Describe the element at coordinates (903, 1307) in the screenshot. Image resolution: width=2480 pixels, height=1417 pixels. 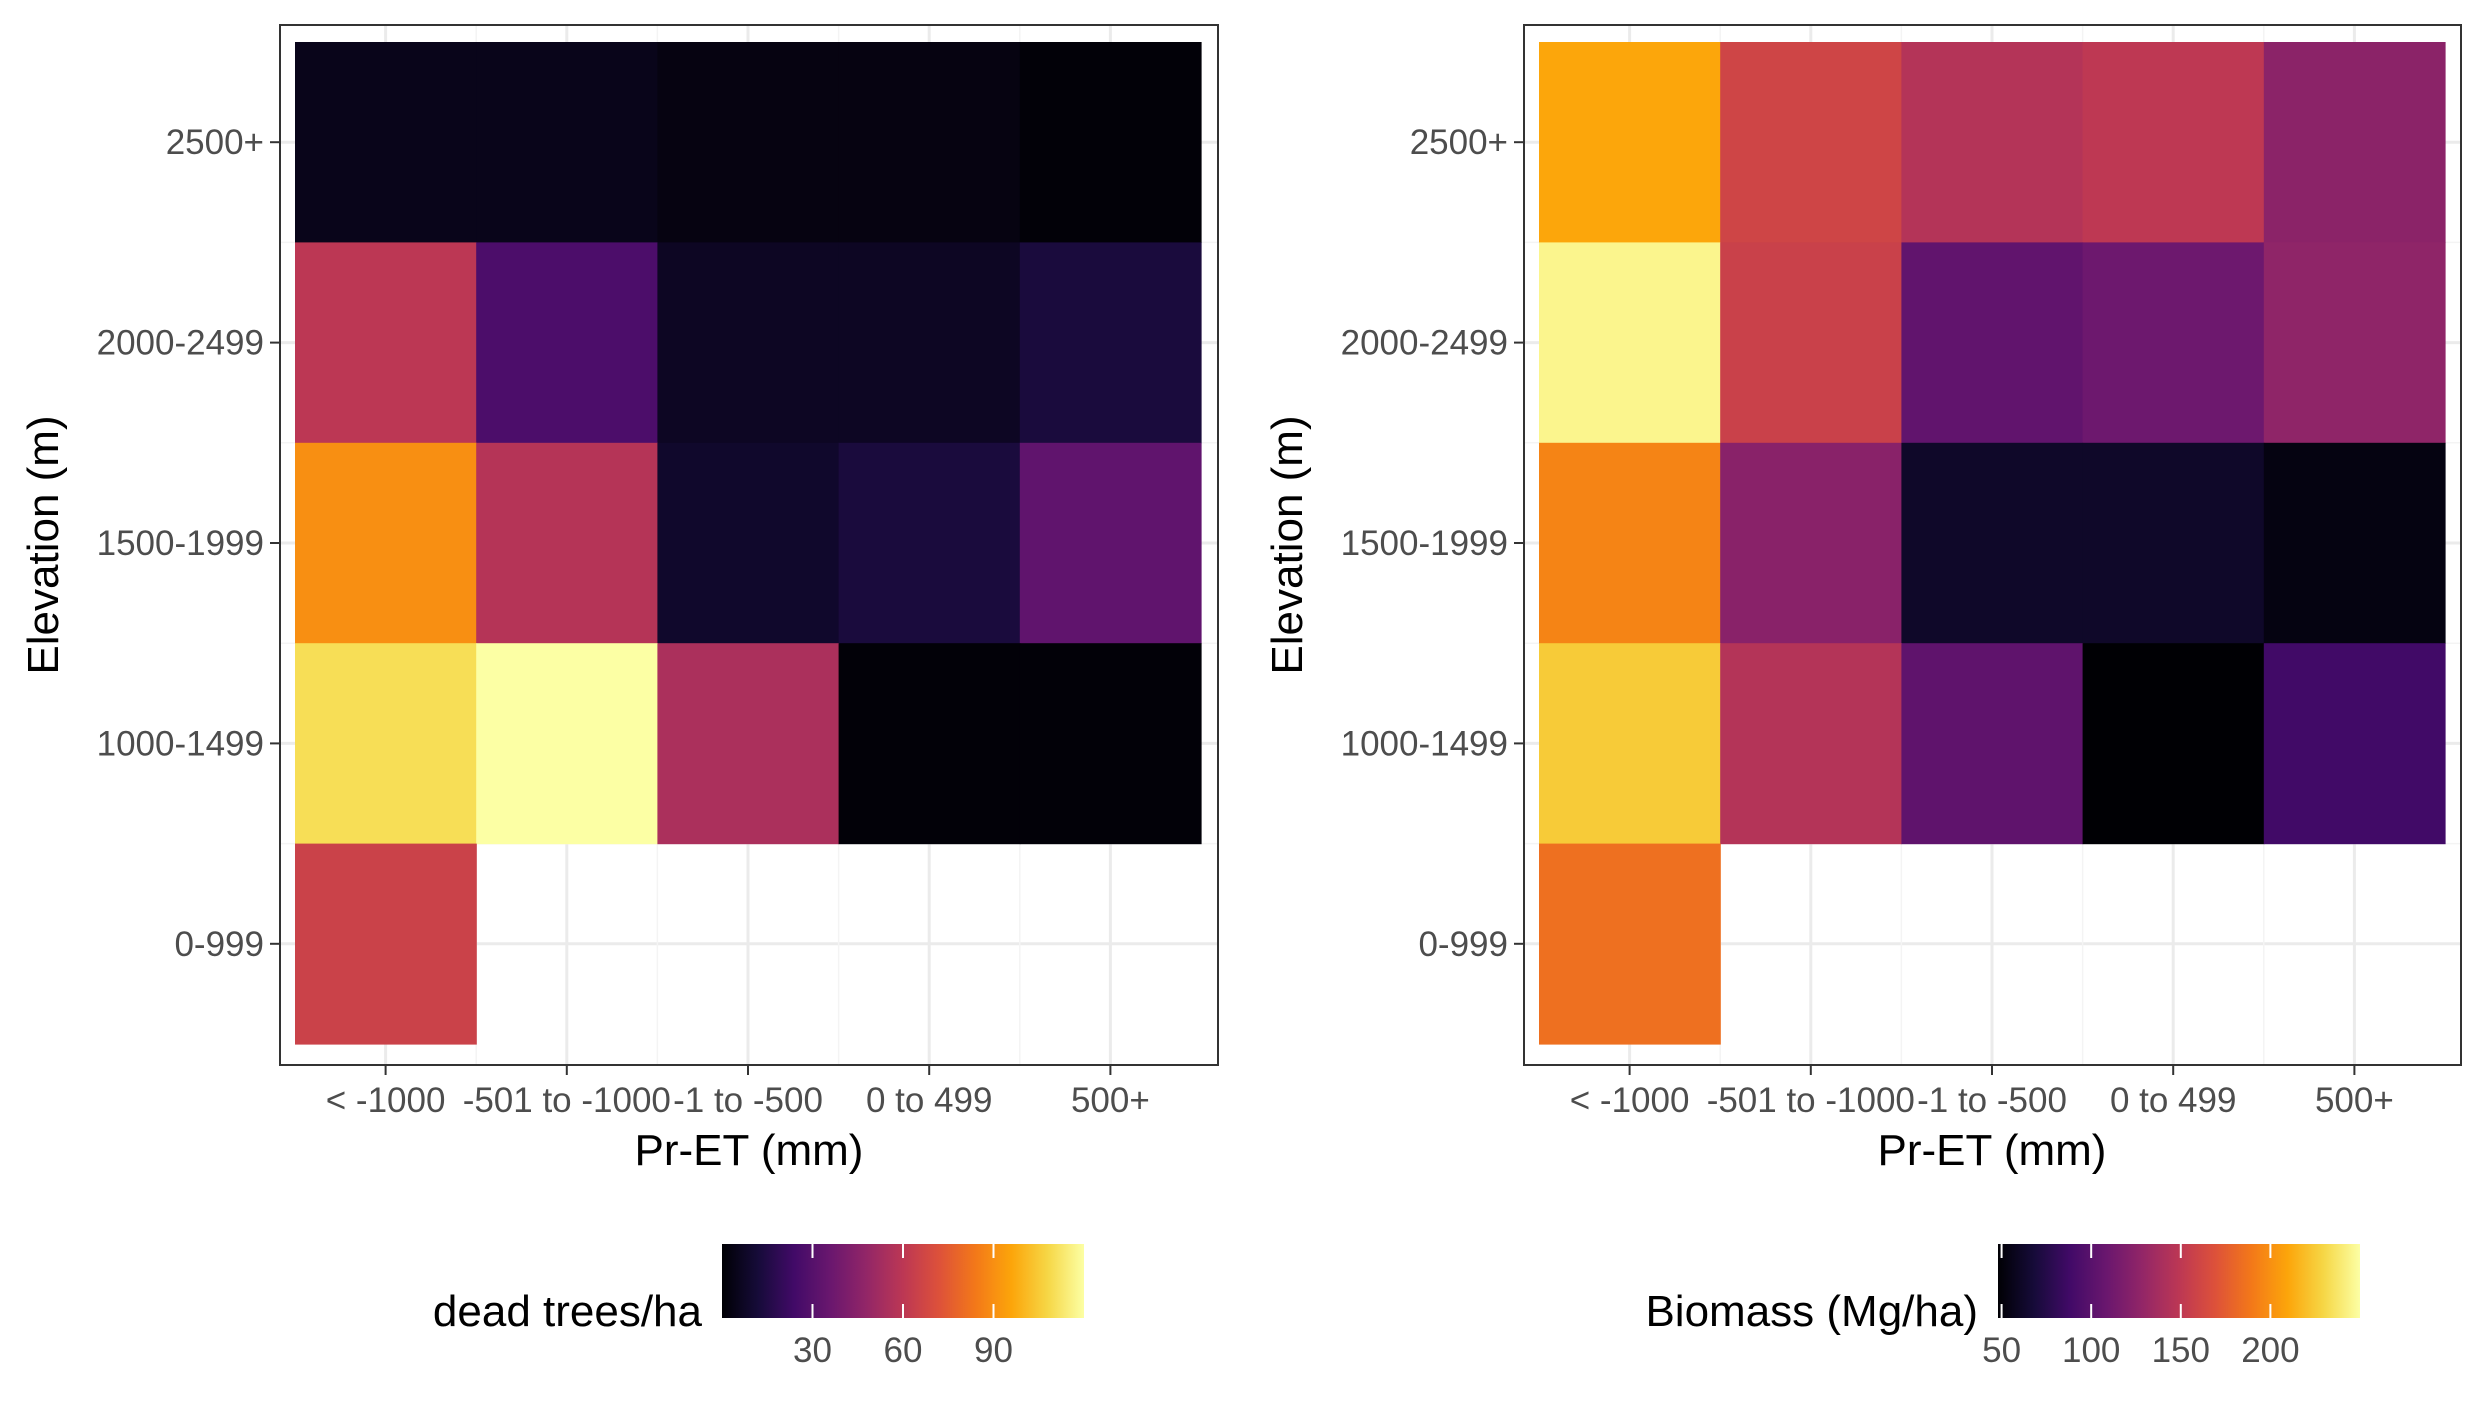
I see `legend-ticks: 30 60 90` at that location.